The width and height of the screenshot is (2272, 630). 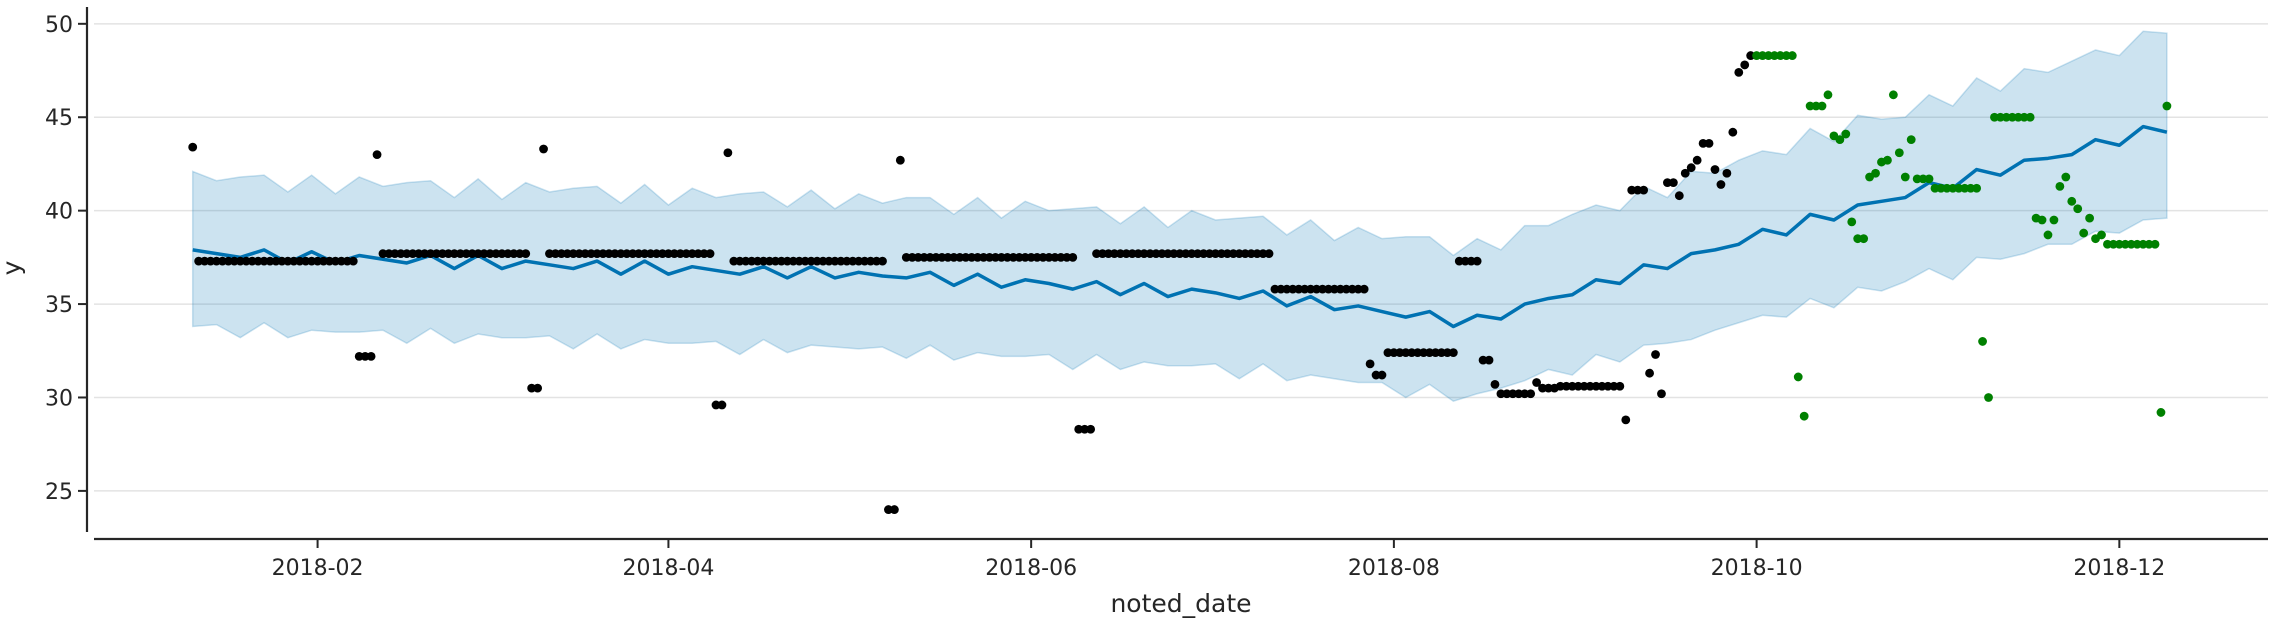 I want to click on y-tick-label: 35, so click(x=59, y=305).